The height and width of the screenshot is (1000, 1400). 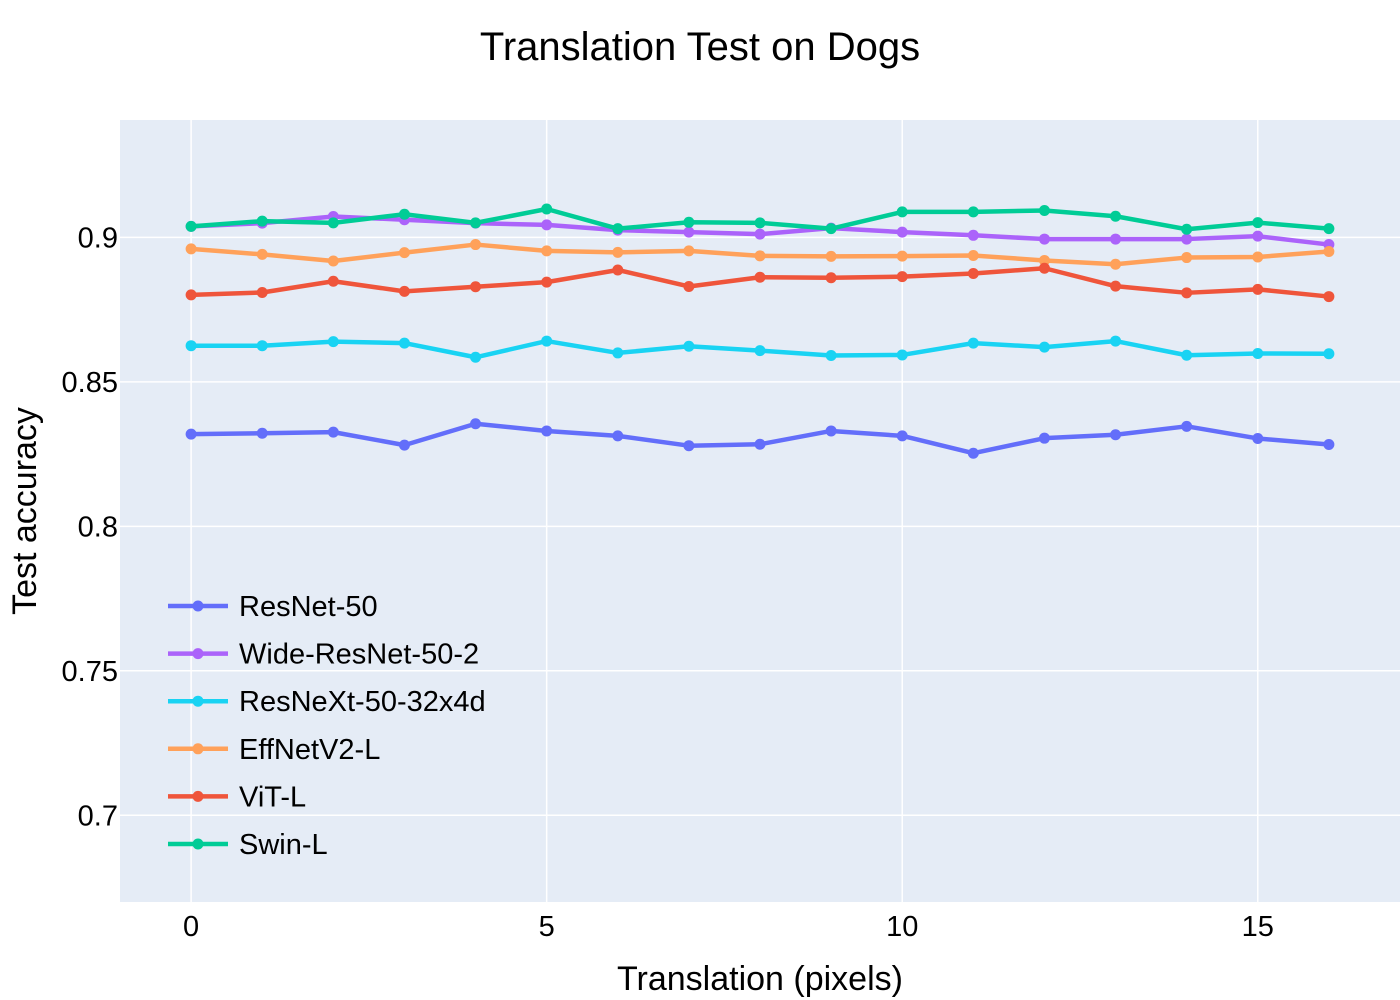 What do you see at coordinates (700, 47) in the screenshot?
I see `chart-title: Translation Test on Dogs` at bounding box center [700, 47].